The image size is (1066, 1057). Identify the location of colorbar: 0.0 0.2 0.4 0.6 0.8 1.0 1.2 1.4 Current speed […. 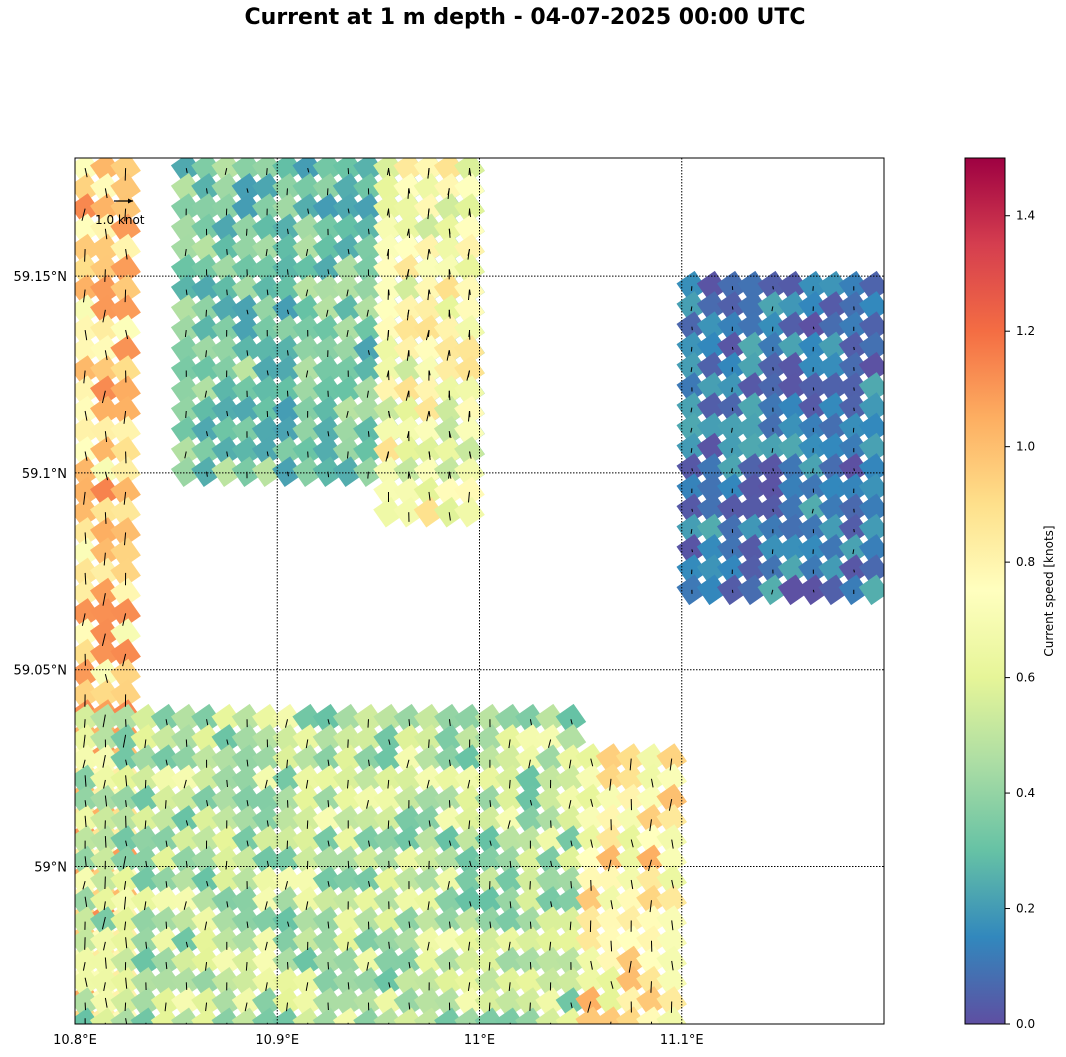
(1010, 594).